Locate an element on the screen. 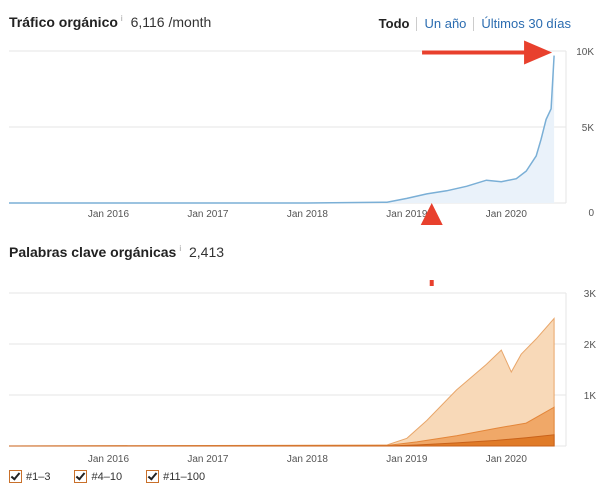  legend-item-4-10: #4–10 is located at coordinates (98, 476).